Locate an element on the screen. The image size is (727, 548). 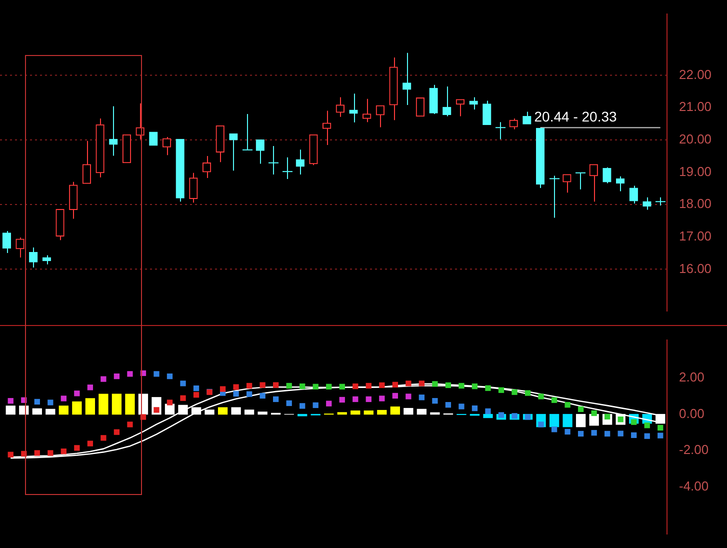
annotation: 20.44 - 20.33 is located at coordinates (575, 116).